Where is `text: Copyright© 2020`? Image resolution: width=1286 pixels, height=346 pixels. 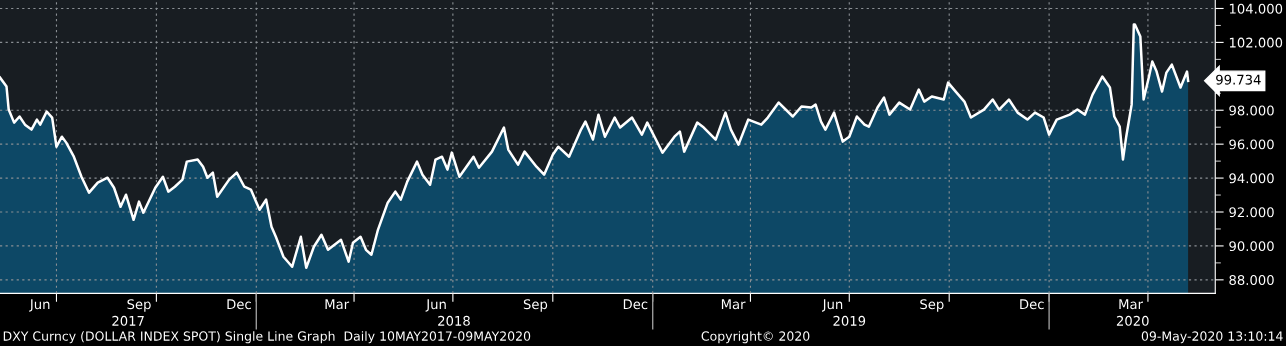
text: Copyright© 2020 is located at coordinates (755, 337).